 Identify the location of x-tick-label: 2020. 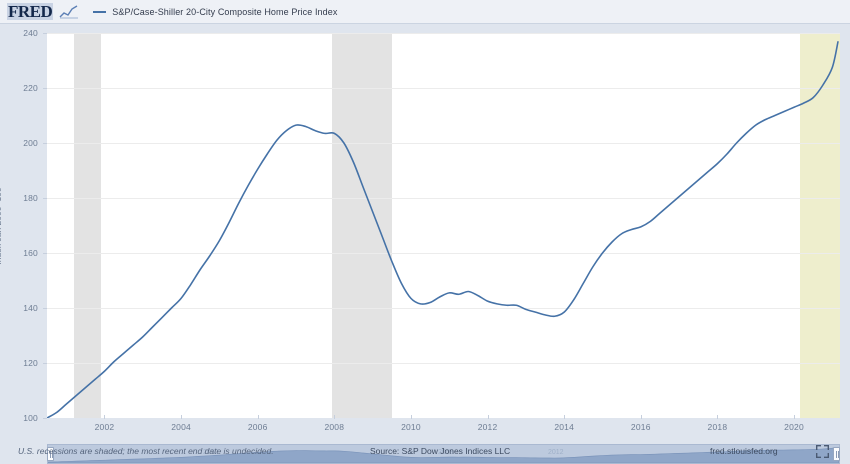
(794, 427).